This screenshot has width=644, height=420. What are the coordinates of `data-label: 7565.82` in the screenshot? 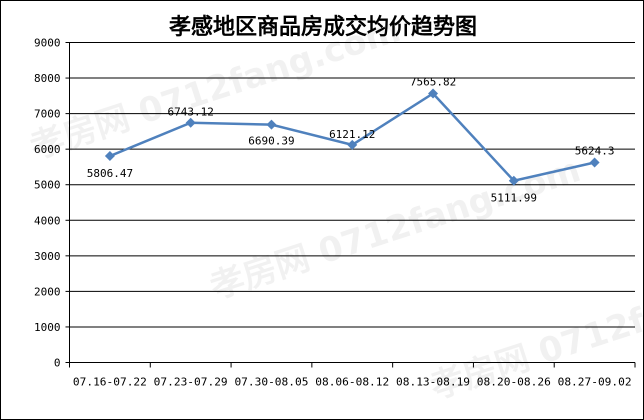 It's located at (433, 81).